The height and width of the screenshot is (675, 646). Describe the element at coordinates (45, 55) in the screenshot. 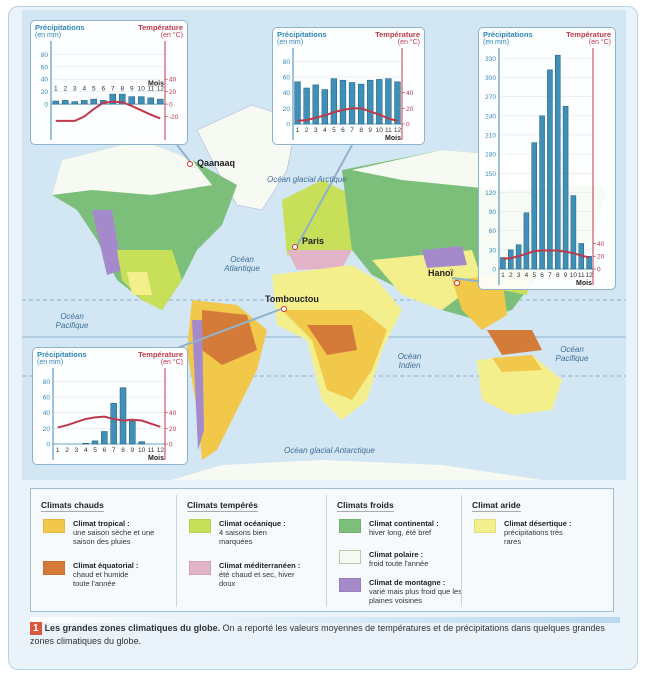

I see `precip-tick-label: 80` at that location.